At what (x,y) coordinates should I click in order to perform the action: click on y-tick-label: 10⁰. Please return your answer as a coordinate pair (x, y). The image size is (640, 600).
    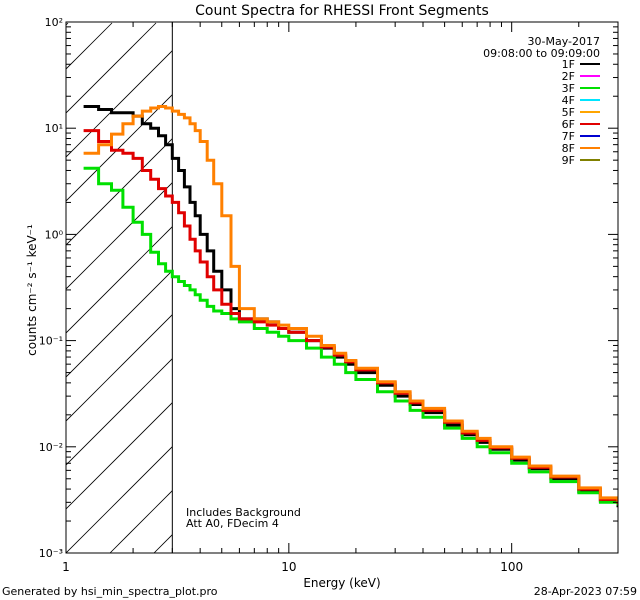
    Looking at the image, I should click on (54, 234).